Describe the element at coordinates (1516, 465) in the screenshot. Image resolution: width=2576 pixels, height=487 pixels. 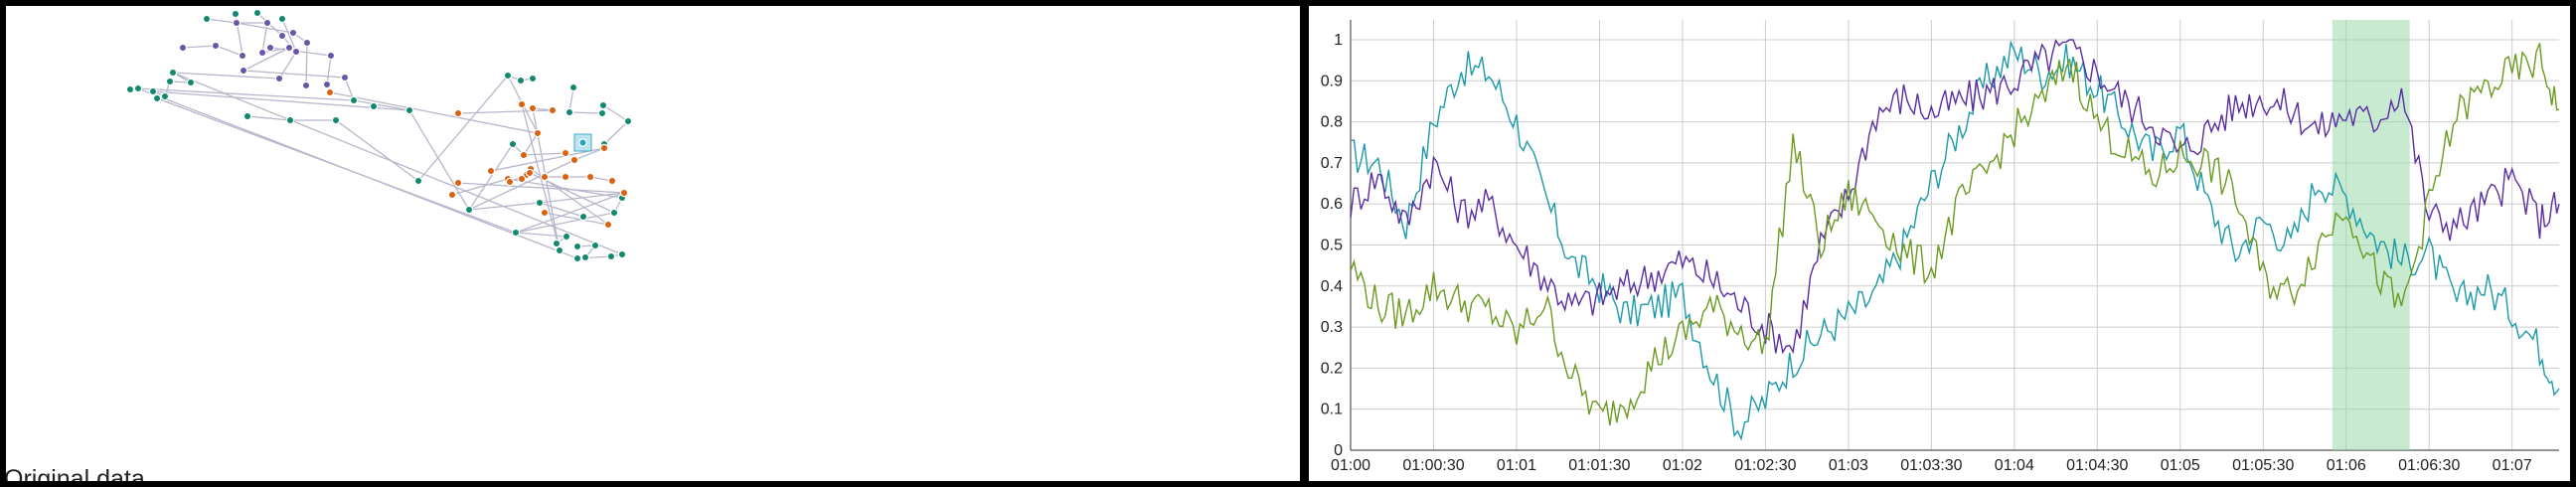
I see `x-tick-label: 01:01` at that location.